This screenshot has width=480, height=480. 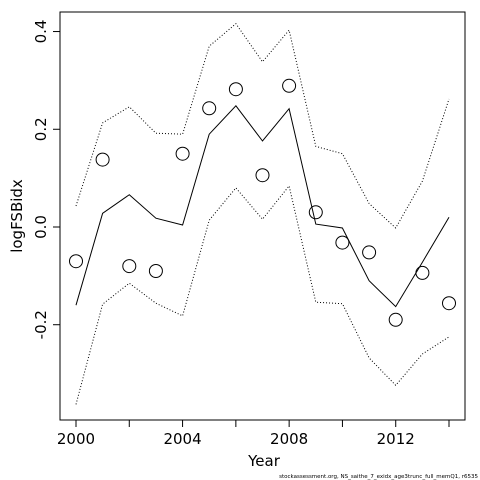 I want to click on y-axis: -0.2 0.0 0.2 0.4, so click(x=46, y=179).